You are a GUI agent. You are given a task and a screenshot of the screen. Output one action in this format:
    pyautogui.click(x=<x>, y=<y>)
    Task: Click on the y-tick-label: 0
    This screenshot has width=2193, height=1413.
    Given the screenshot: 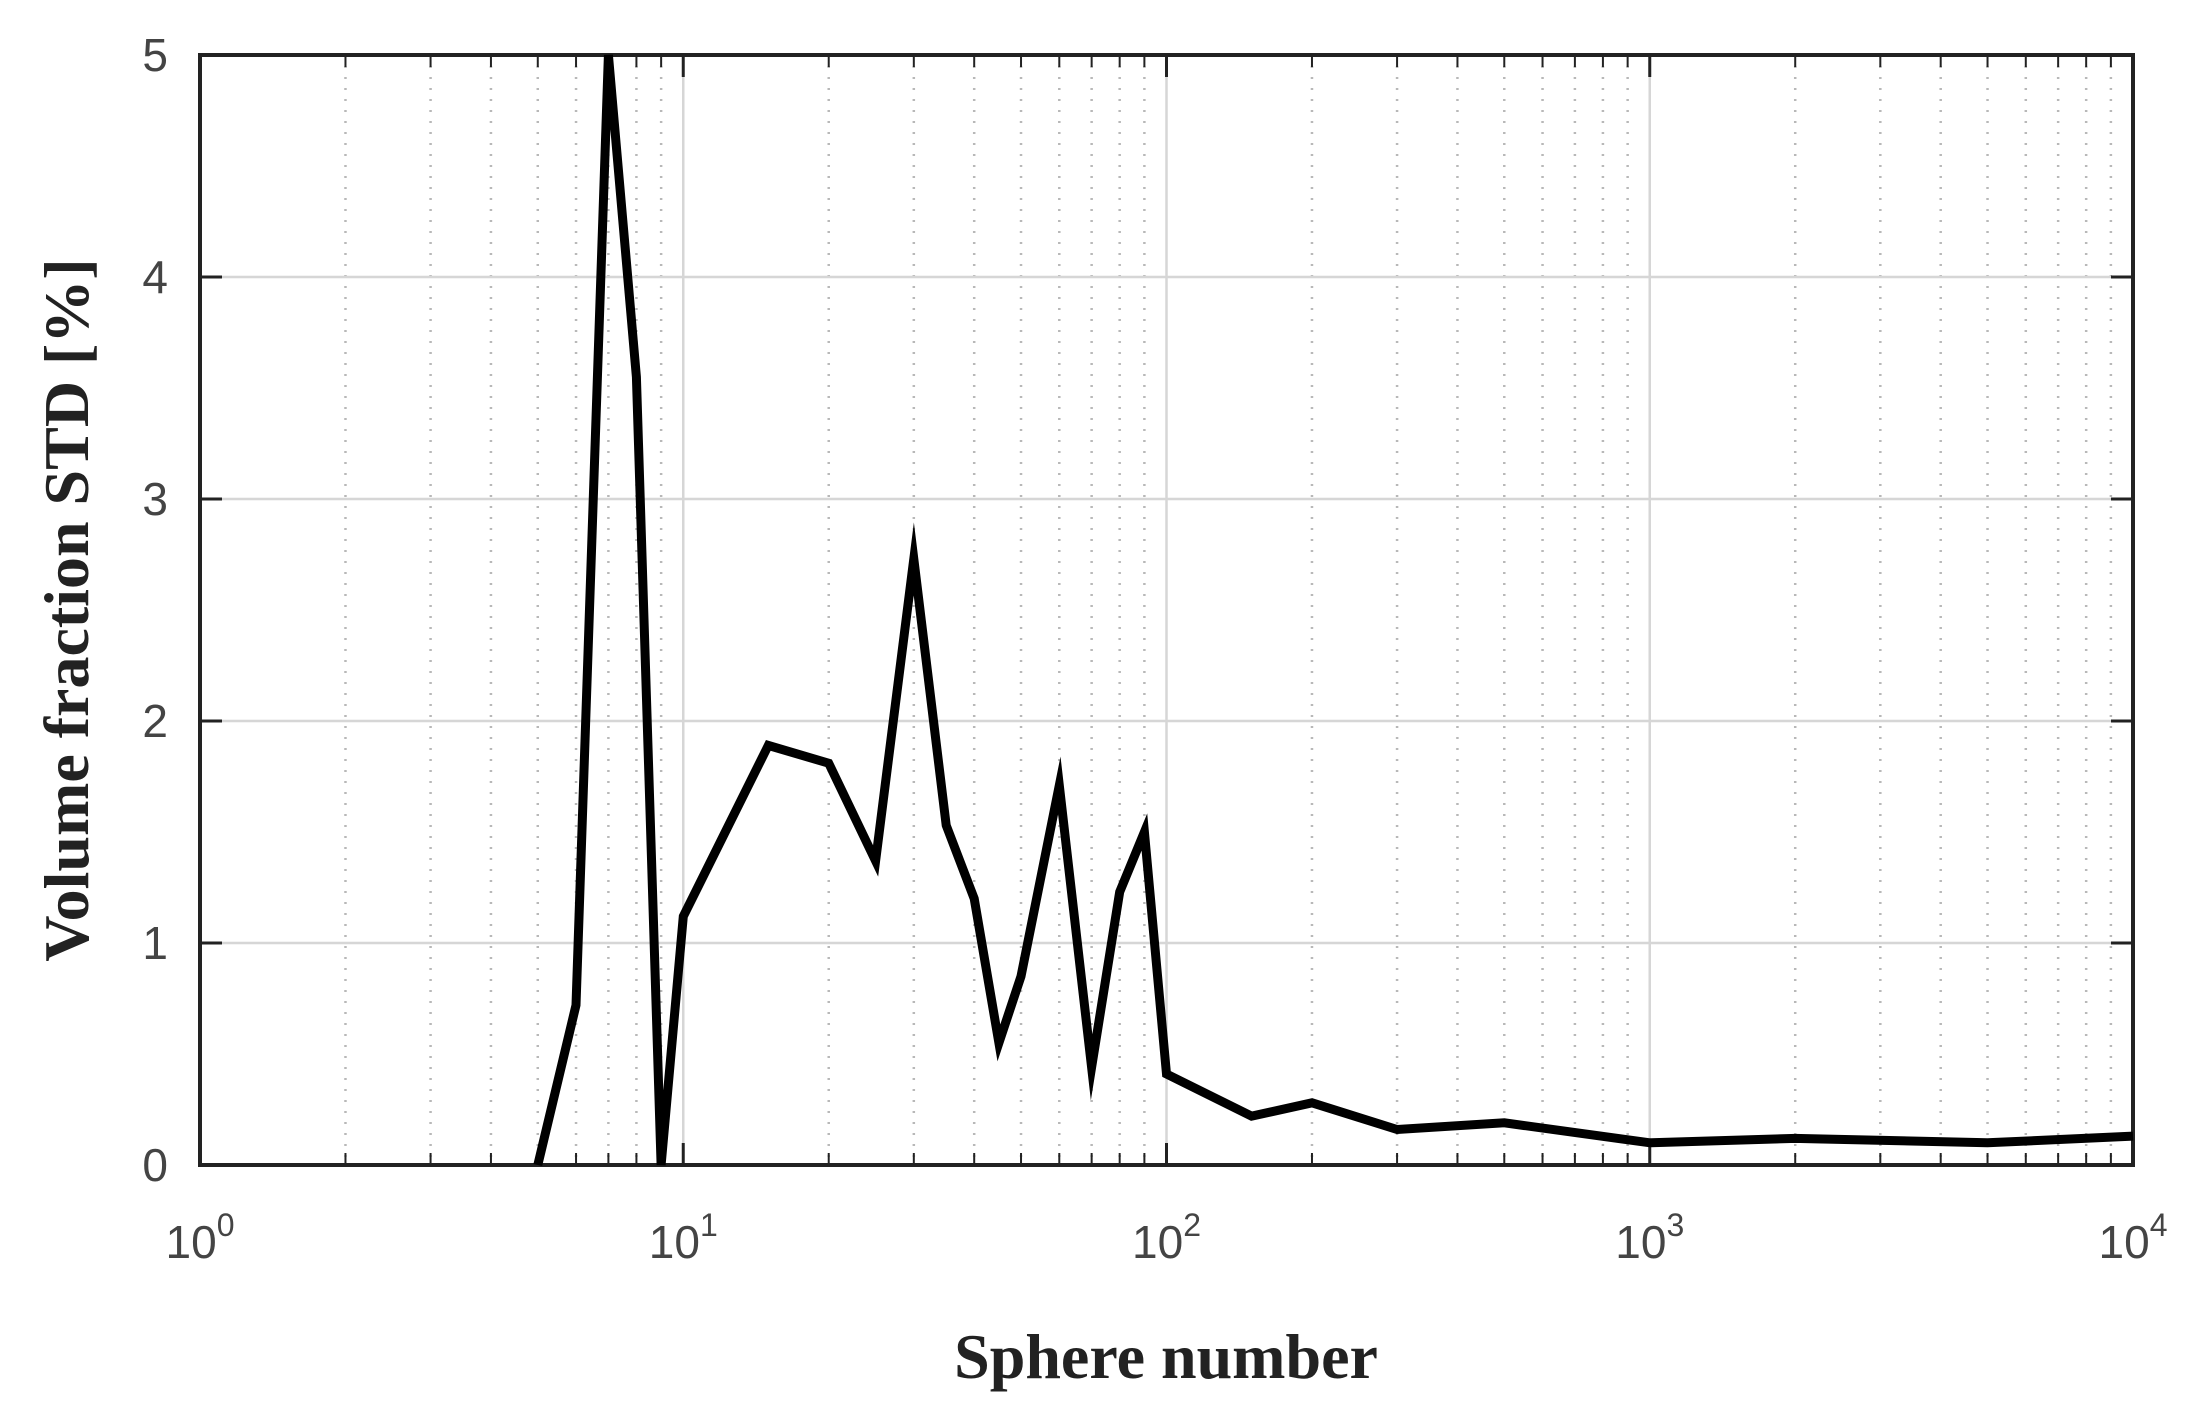 What is the action you would take?
    pyautogui.click(x=155, y=1165)
    